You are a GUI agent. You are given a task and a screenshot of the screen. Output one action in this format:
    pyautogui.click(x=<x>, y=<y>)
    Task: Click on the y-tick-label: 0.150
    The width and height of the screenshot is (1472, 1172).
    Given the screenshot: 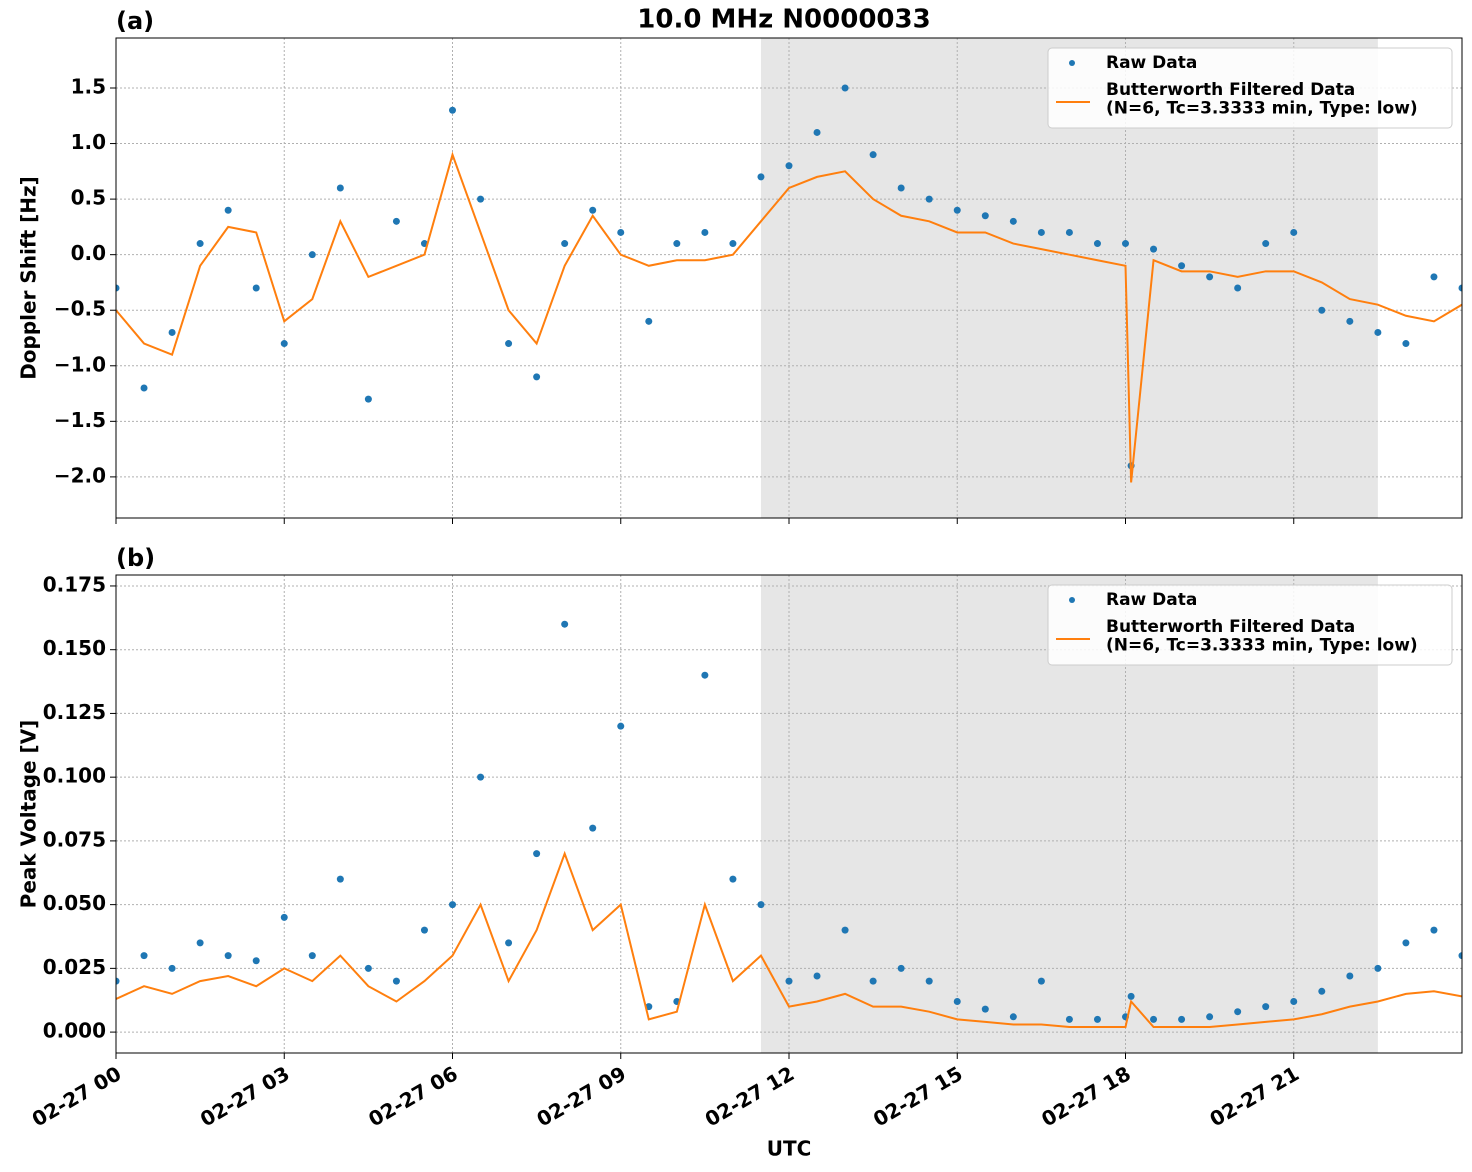 What is the action you would take?
    pyautogui.click(x=74, y=648)
    